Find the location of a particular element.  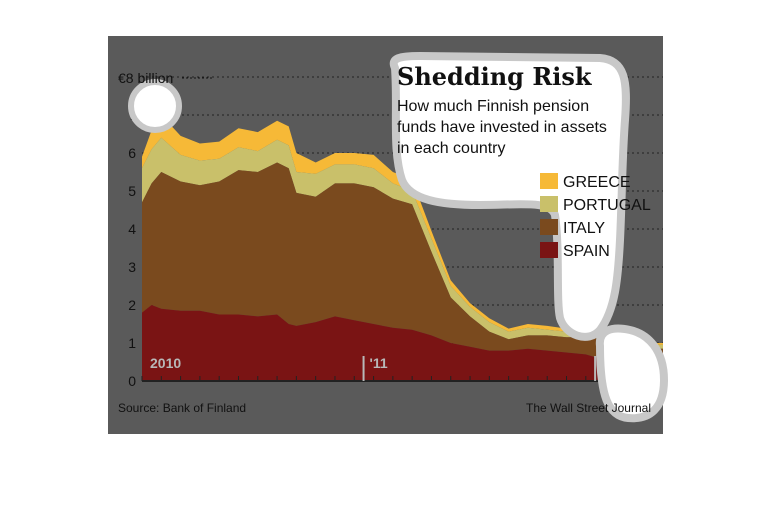

legend-swatch-spain is located at coordinates (549, 250).